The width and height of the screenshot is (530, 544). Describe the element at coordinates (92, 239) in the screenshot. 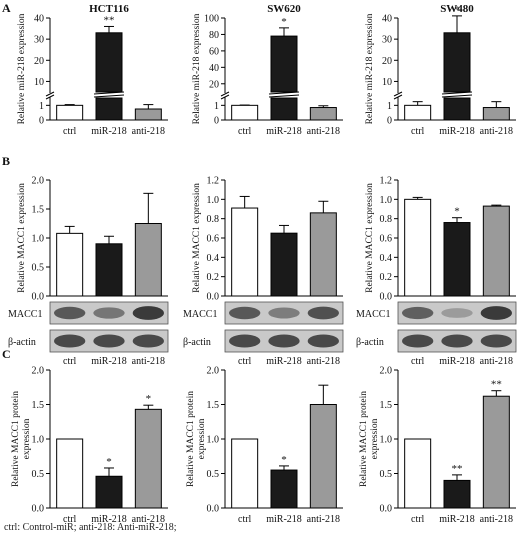

I see `chart-b1: Relative MACC1 expression 0.0 0.5 1.0 1.5 2.0` at that location.